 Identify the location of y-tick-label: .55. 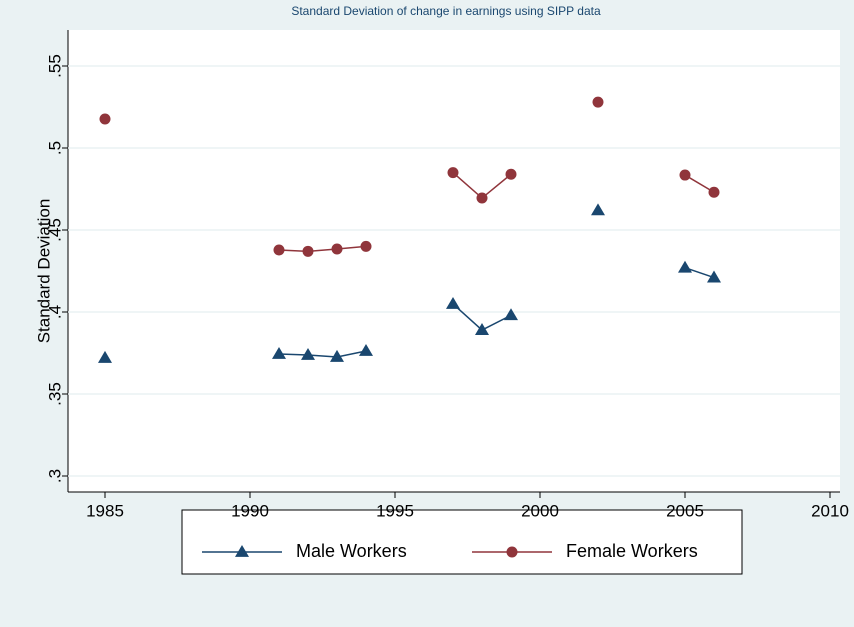
(54, 66).